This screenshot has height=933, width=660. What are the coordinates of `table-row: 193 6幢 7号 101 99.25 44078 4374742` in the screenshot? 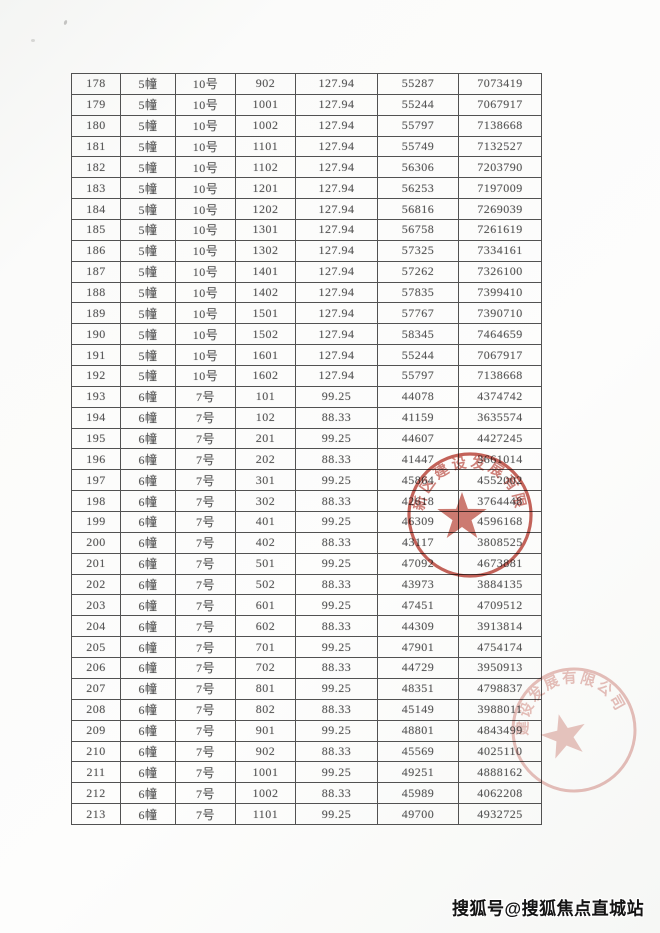 It's located at (306, 396).